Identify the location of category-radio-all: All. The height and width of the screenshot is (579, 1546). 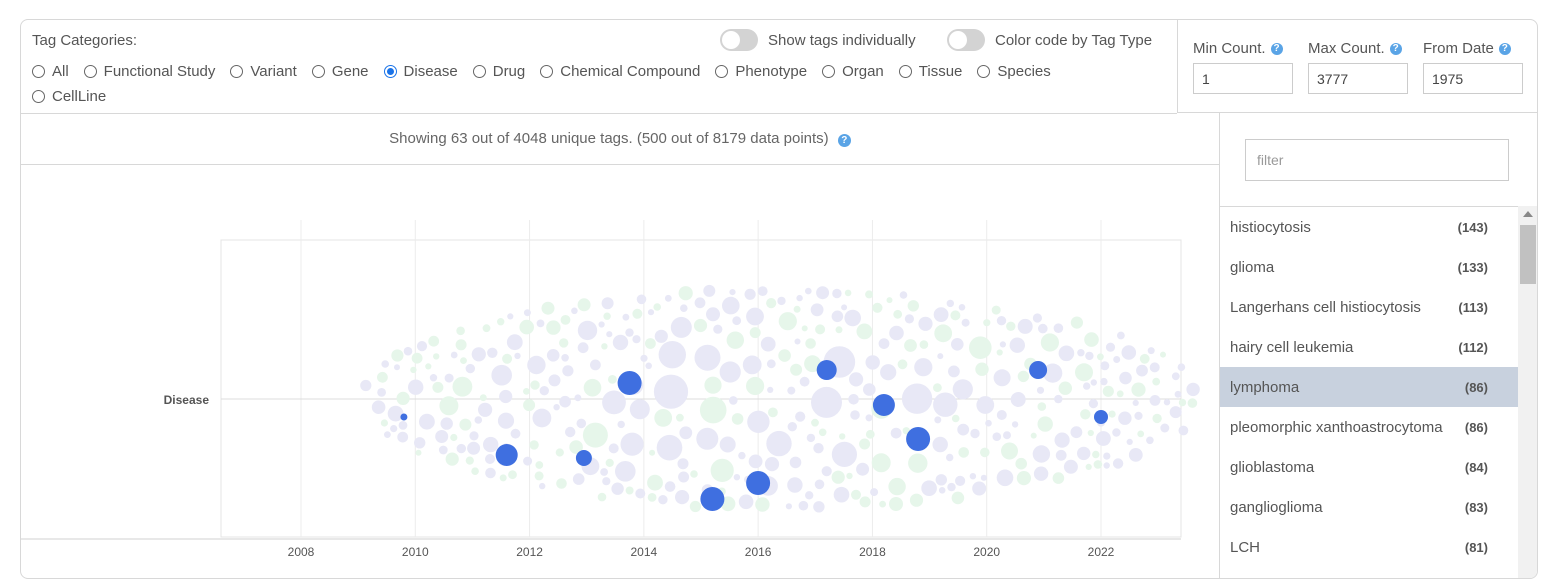
(50, 71).